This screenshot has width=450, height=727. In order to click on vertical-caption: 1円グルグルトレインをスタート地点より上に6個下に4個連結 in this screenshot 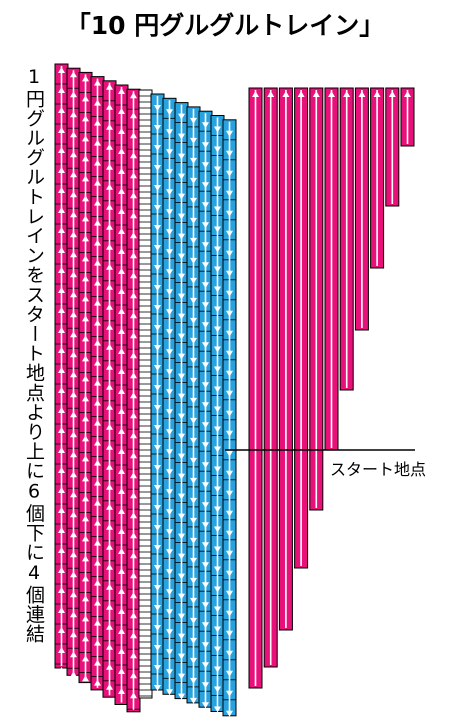, I will do `click(34, 355)`.